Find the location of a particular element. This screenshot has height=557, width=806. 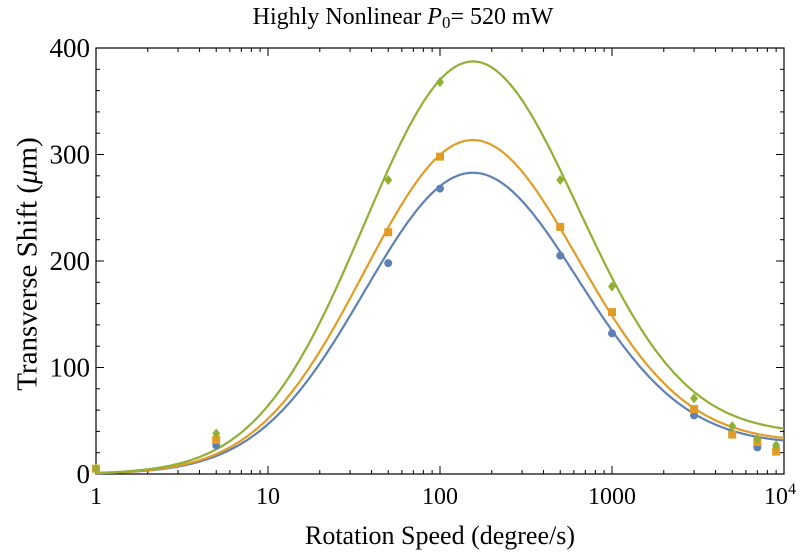

x-tick-label: 1 is located at coordinates (96, 497).